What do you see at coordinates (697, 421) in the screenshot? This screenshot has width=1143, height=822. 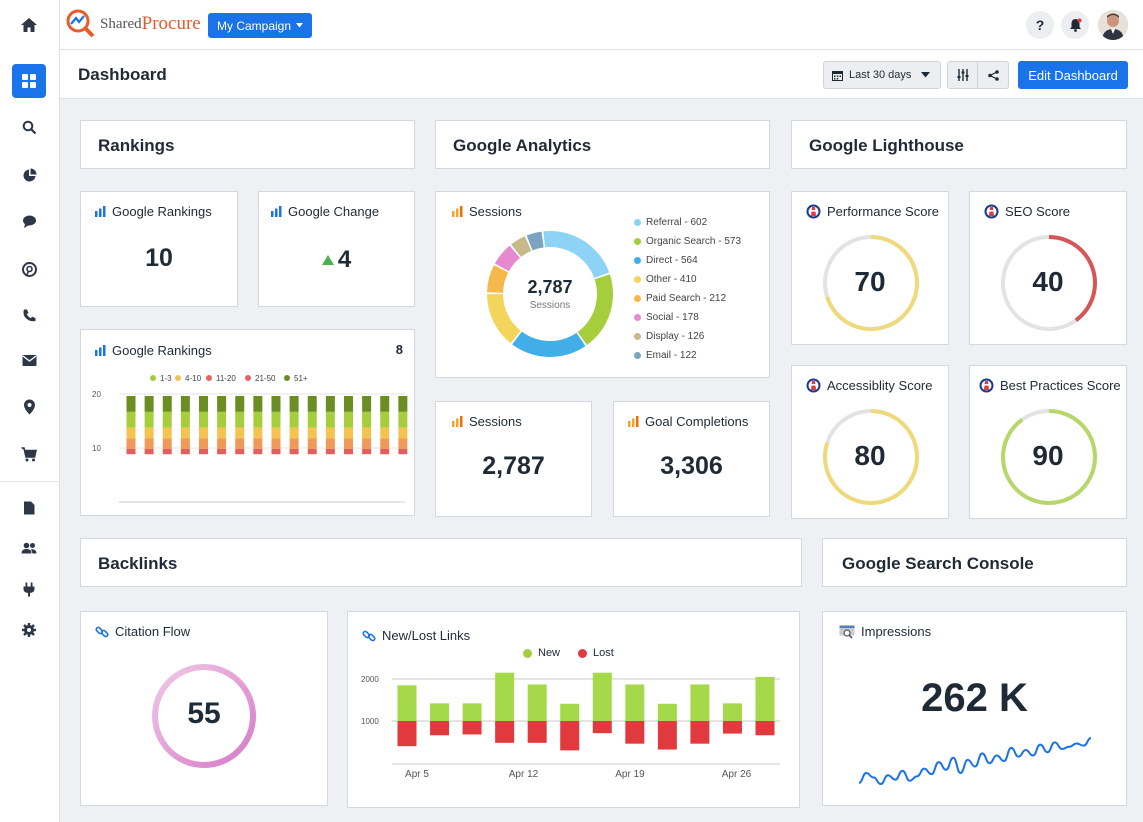 I see `widget-title-text: Goal Completions` at bounding box center [697, 421].